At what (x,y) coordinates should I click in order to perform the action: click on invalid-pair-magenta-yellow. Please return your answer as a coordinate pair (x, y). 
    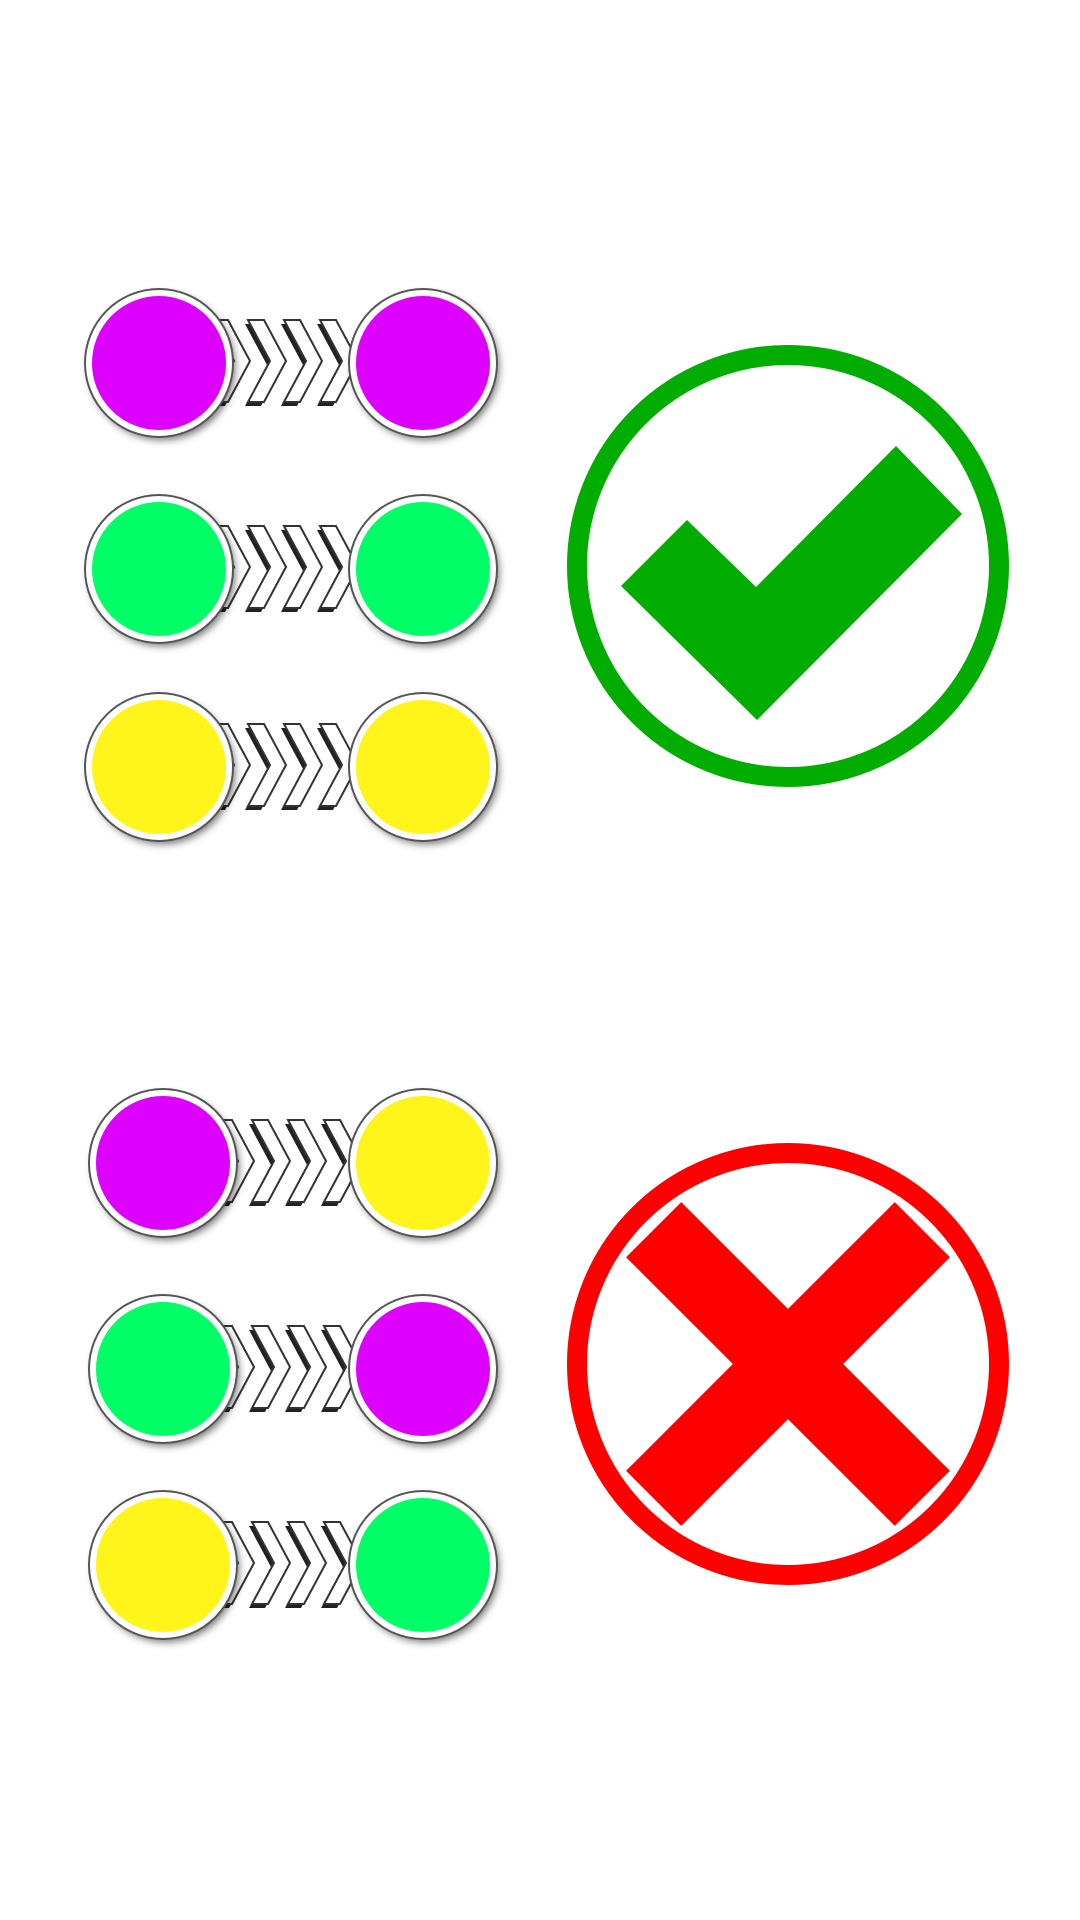
    Looking at the image, I should click on (300, 1164).